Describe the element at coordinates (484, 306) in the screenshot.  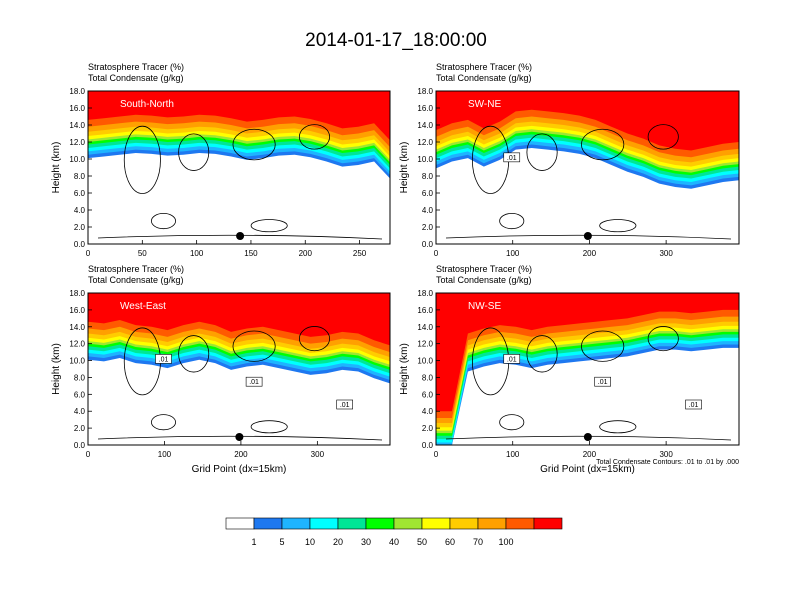
I see `section-label: NW-SE` at that location.